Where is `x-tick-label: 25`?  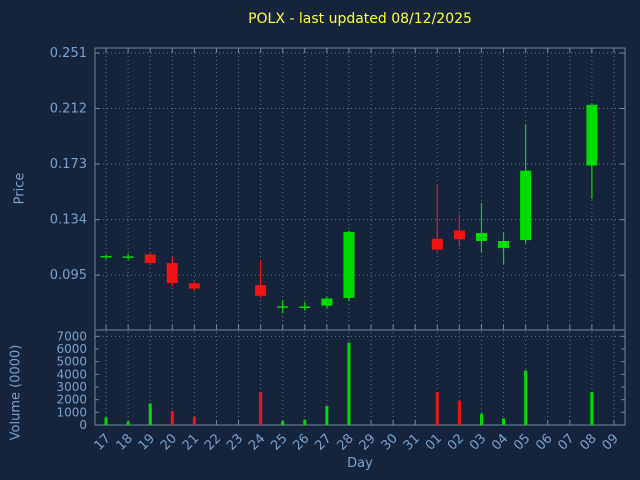 x-tick-label: 25 is located at coordinates (279, 442).